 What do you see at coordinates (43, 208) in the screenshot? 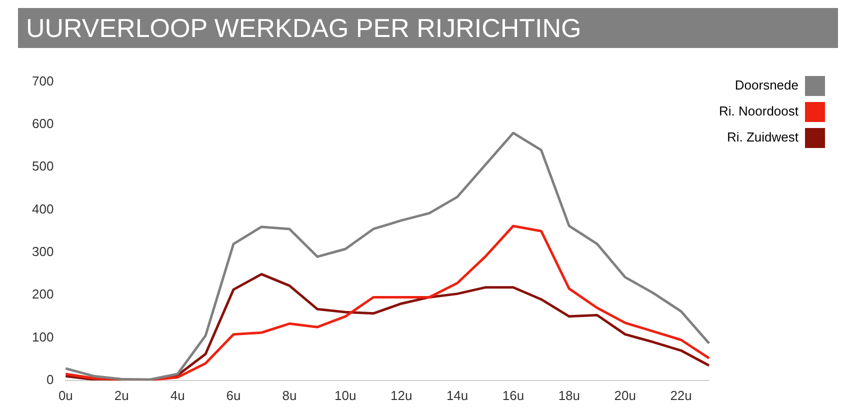
I see `y-tick-label: 400` at bounding box center [43, 208].